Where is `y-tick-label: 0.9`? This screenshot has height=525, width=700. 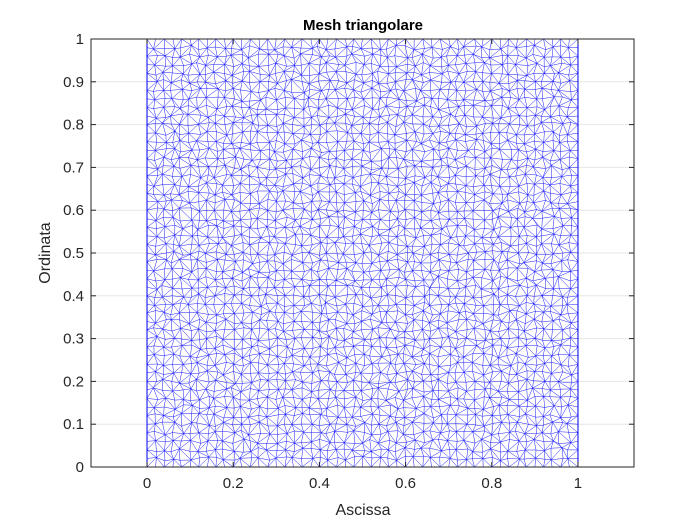
y-tick-label: 0.9 is located at coordinates (73, 82).